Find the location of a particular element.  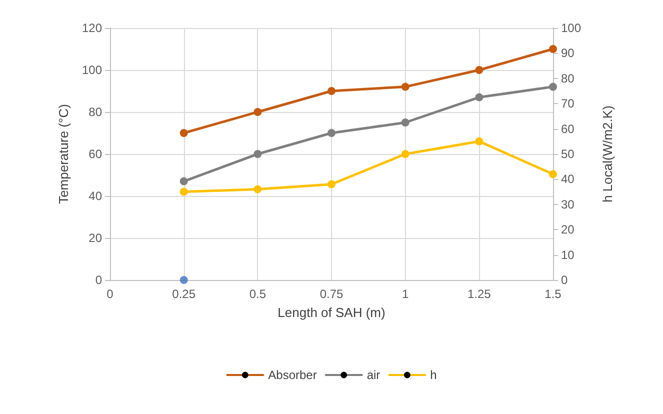

y2-tick-label: 80 is located at coordinates (568, 78).